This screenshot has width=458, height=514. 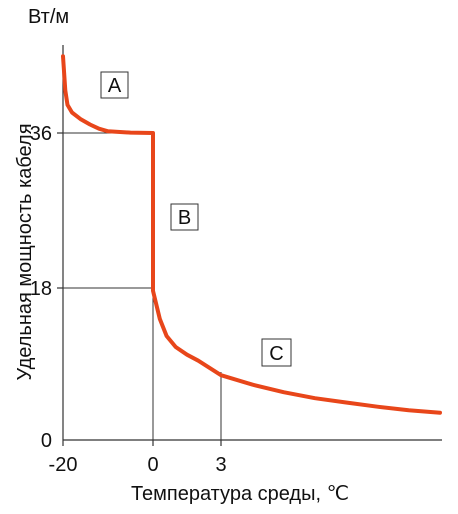 I want to click on y-tick-label-0: 0, so click(x=46, y=441).